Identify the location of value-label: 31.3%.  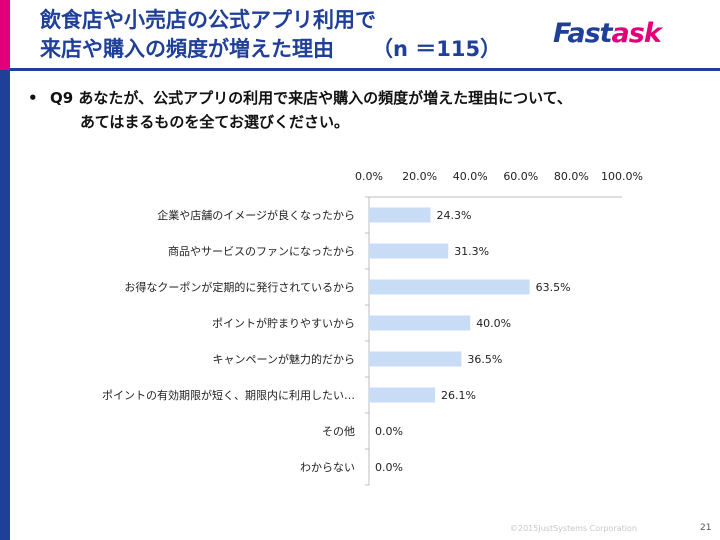
(471, 251).